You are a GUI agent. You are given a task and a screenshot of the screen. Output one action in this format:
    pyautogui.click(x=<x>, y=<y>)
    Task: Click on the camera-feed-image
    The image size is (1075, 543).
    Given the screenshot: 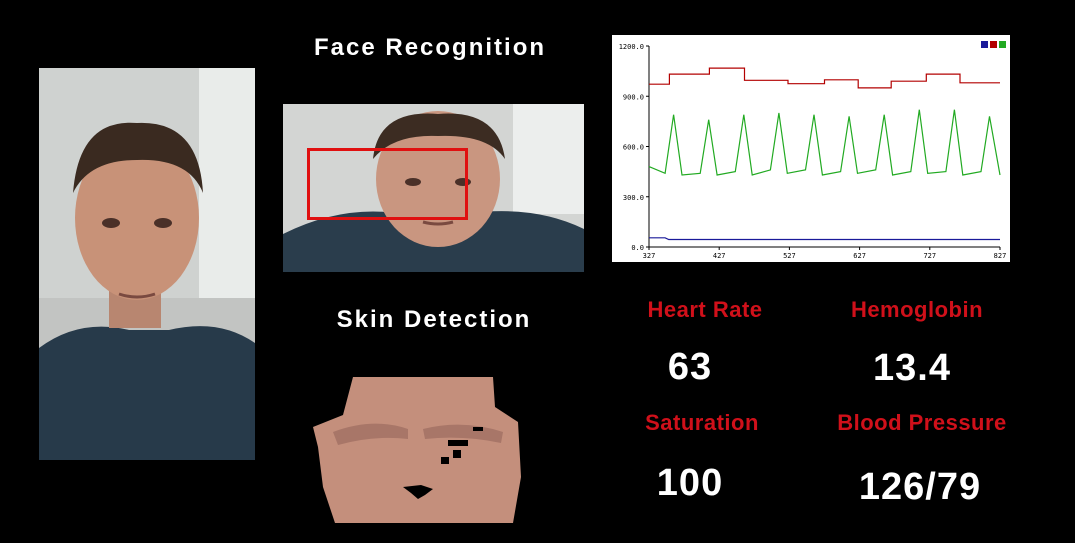 What is the action you would take?
    pyautogui.click(x=147, y=264)
    